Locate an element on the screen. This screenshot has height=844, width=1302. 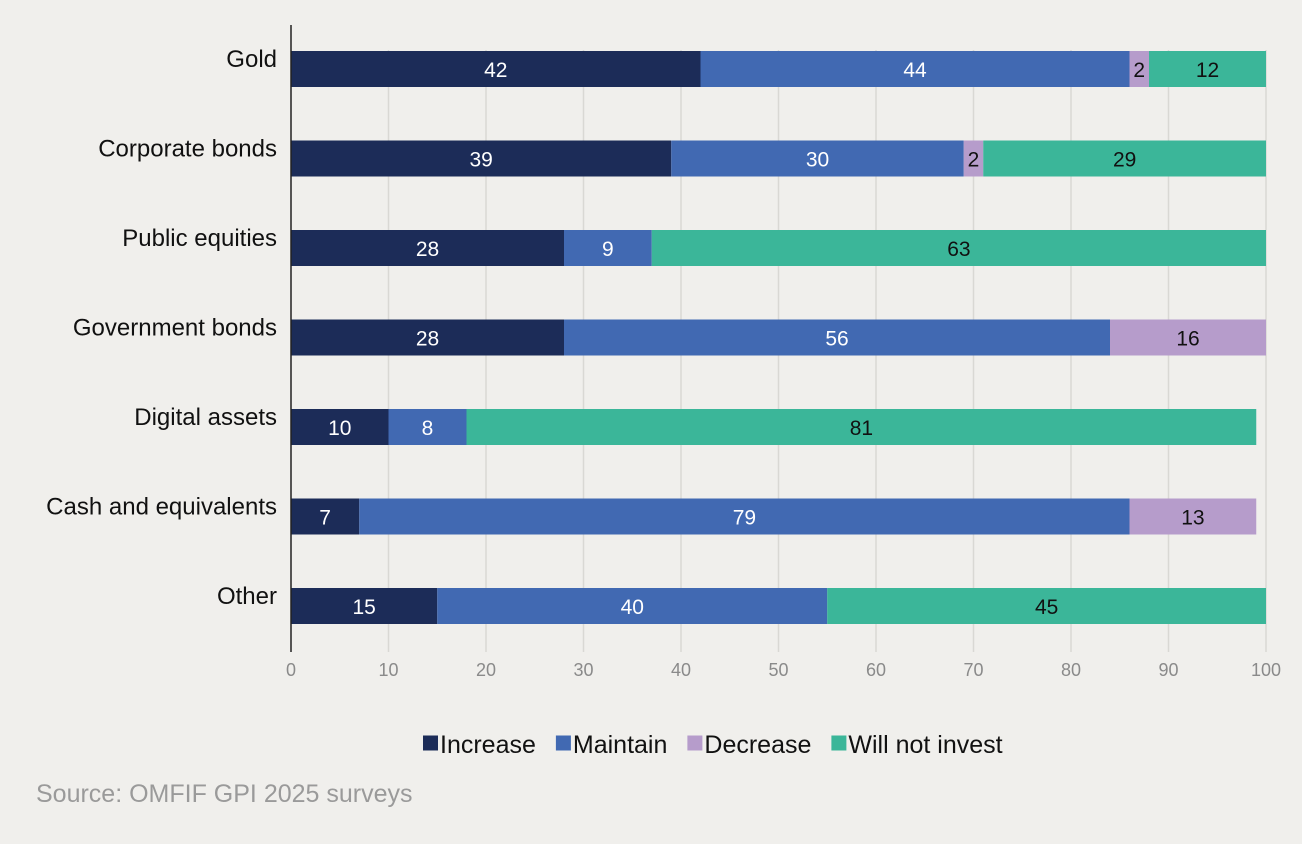
bar-value-label: 63 is located at coordinates (958, 249).